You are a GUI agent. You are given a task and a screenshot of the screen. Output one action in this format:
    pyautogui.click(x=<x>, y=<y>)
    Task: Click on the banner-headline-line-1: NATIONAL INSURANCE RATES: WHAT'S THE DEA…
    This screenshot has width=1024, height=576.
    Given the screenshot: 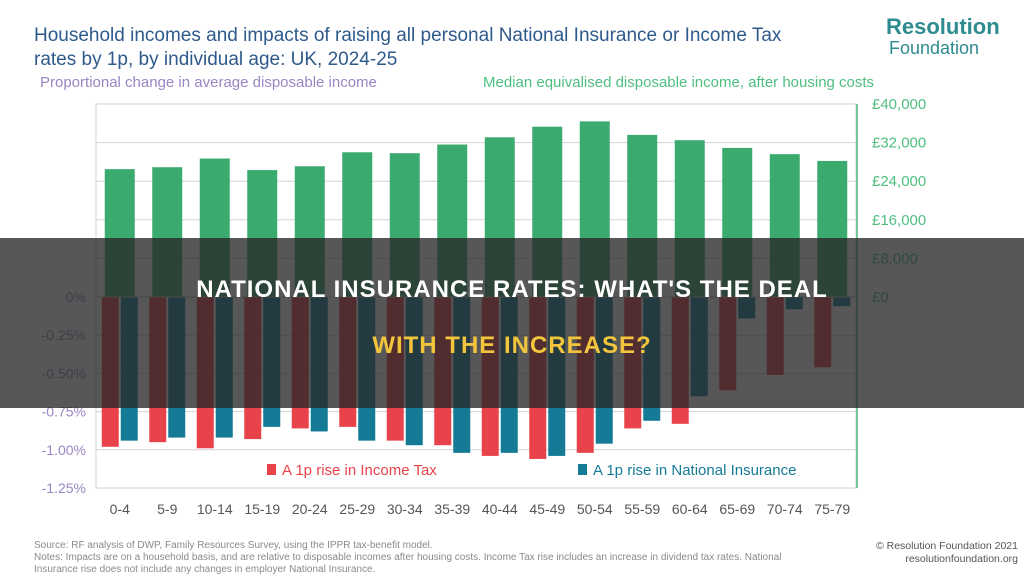 What is the action you would take?
    pyautogui.click(x=512, y=289)
    